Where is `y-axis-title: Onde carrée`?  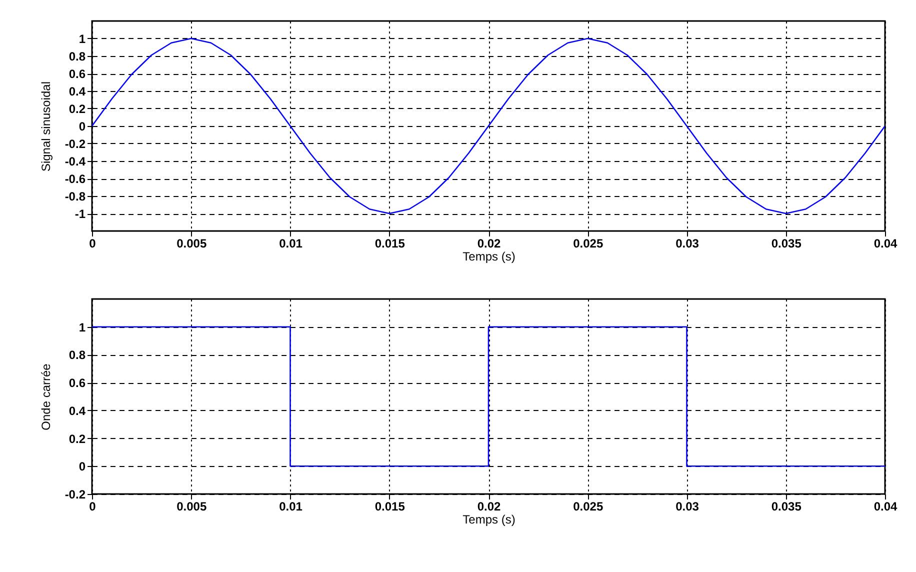 y-axis-title: Onde carrée is located at coordinates (45, 396).